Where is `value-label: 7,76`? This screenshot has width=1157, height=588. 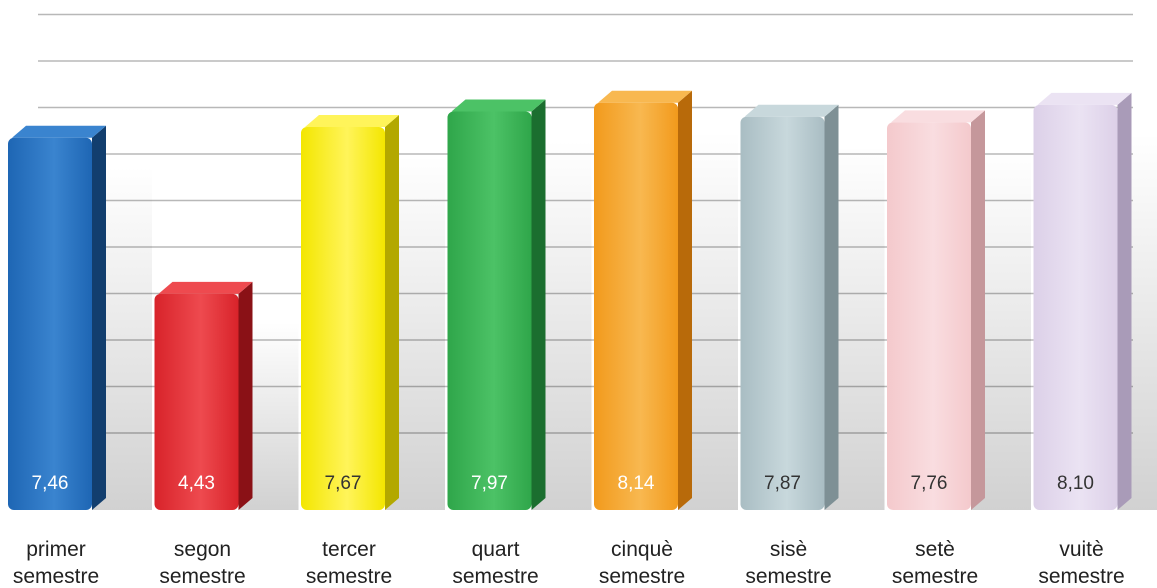 value-label: 7,76 is located at coordinates (929, 483).